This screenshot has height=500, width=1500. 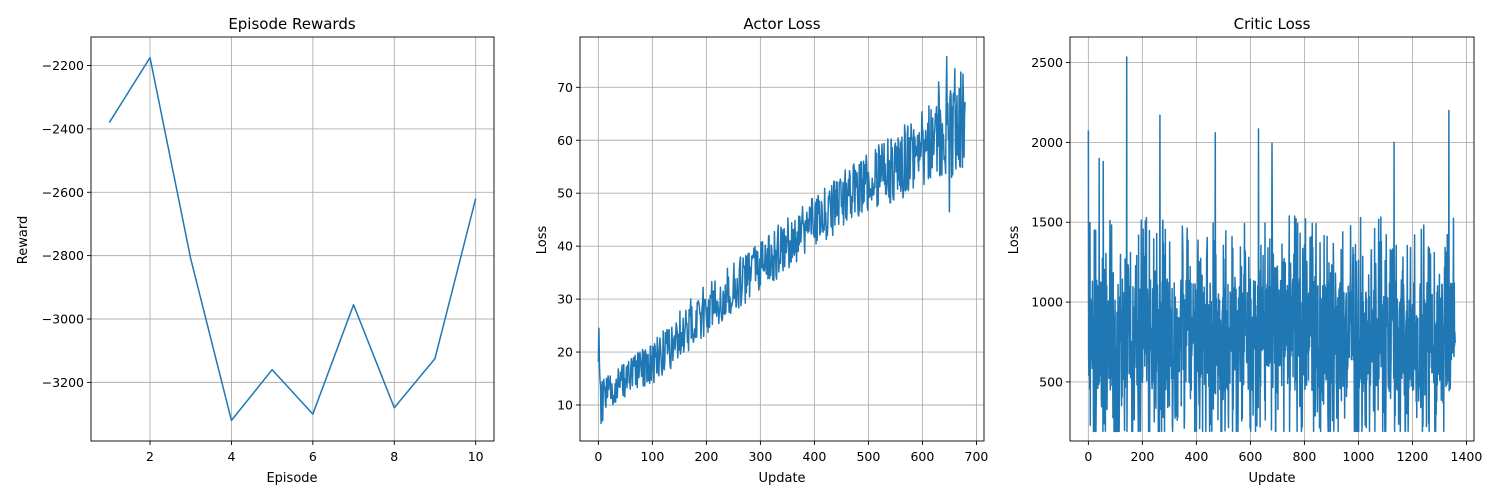 What do you see at coordinates (565, 352) in the screenshot?
I see `y-tick-label: 20` at bounding box center [565, 352].